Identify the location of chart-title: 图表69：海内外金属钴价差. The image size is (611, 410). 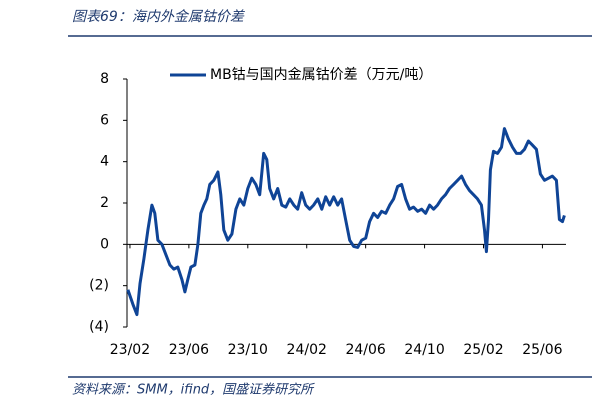
(159, 17).